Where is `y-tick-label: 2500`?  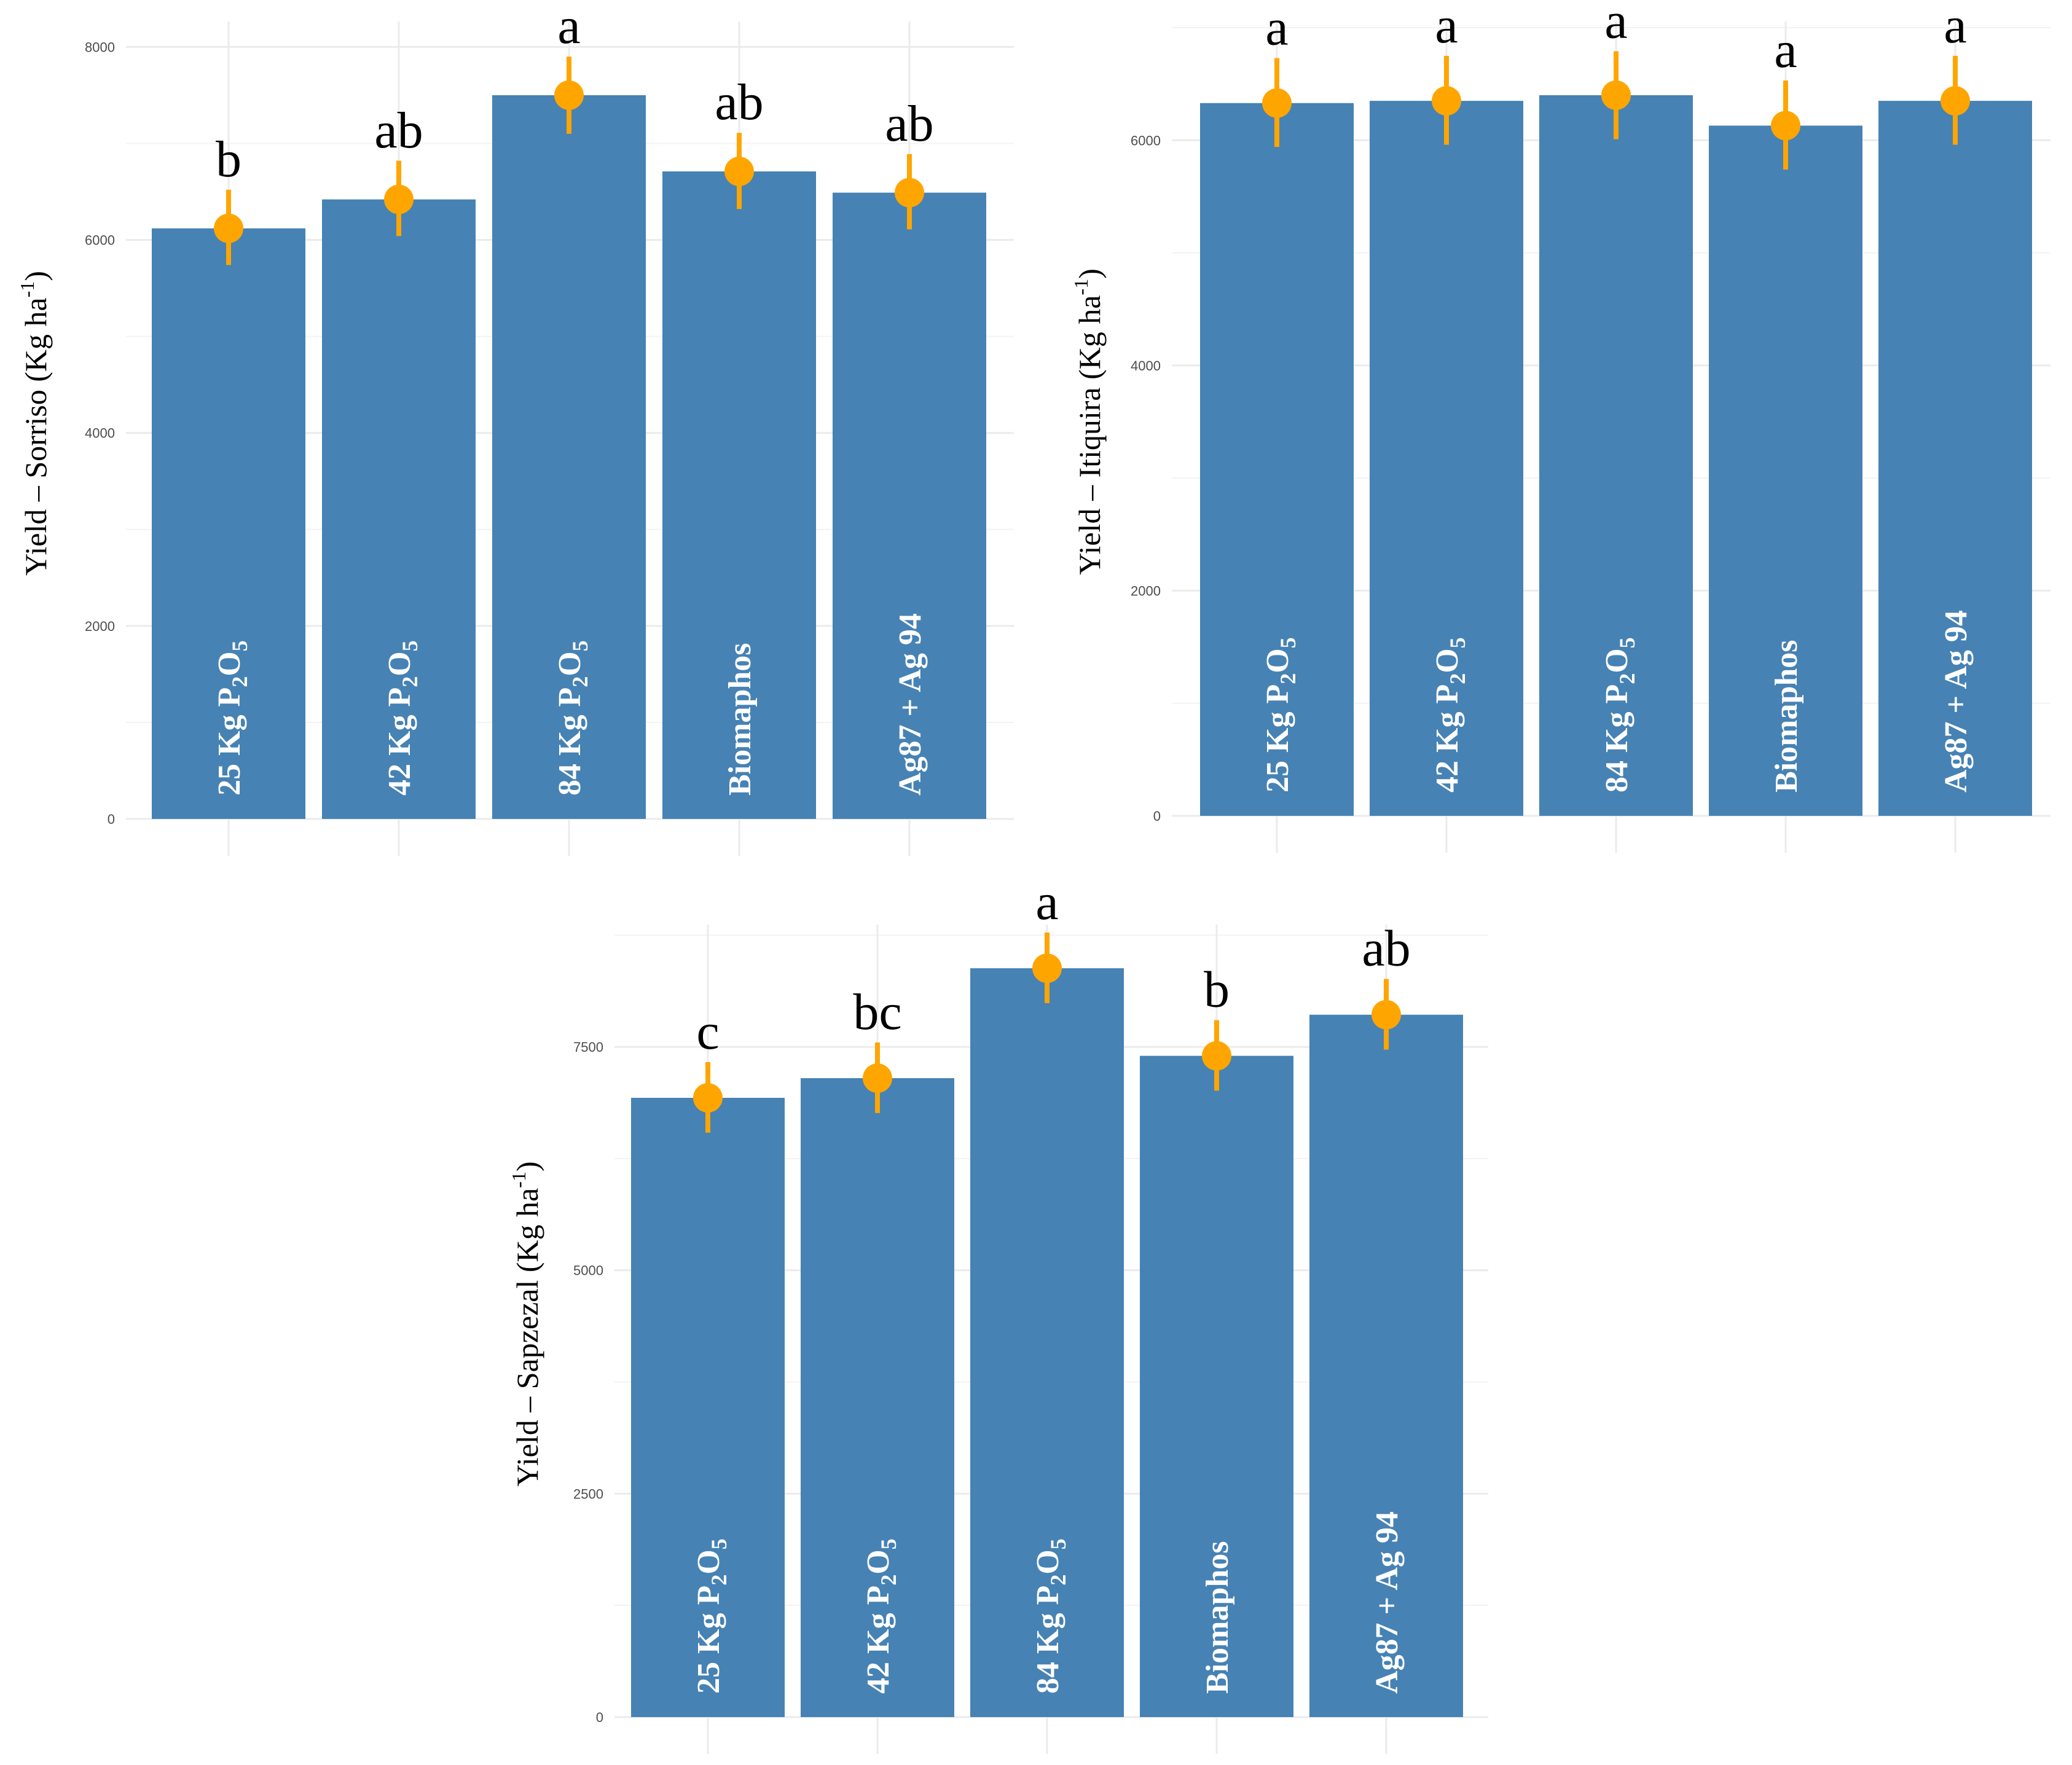
y-tick-label: 2500 is located at coordinates (588, 1494).